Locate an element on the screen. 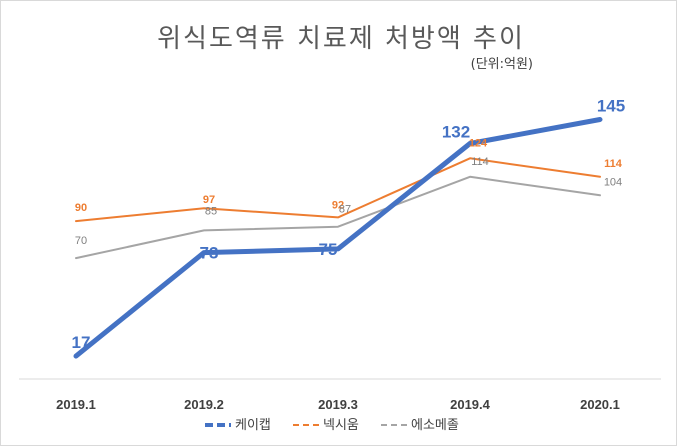 The image size is (677, 447). legend: 케이캡 넥시움 에소메졸 is located at coordinates (332, 425).